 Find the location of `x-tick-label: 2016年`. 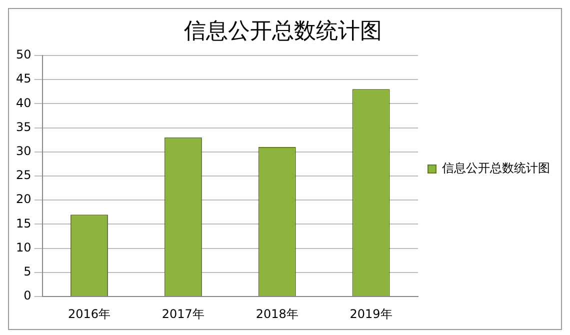

x-tick-label: 2016年 is located at coordinates (89, 313).